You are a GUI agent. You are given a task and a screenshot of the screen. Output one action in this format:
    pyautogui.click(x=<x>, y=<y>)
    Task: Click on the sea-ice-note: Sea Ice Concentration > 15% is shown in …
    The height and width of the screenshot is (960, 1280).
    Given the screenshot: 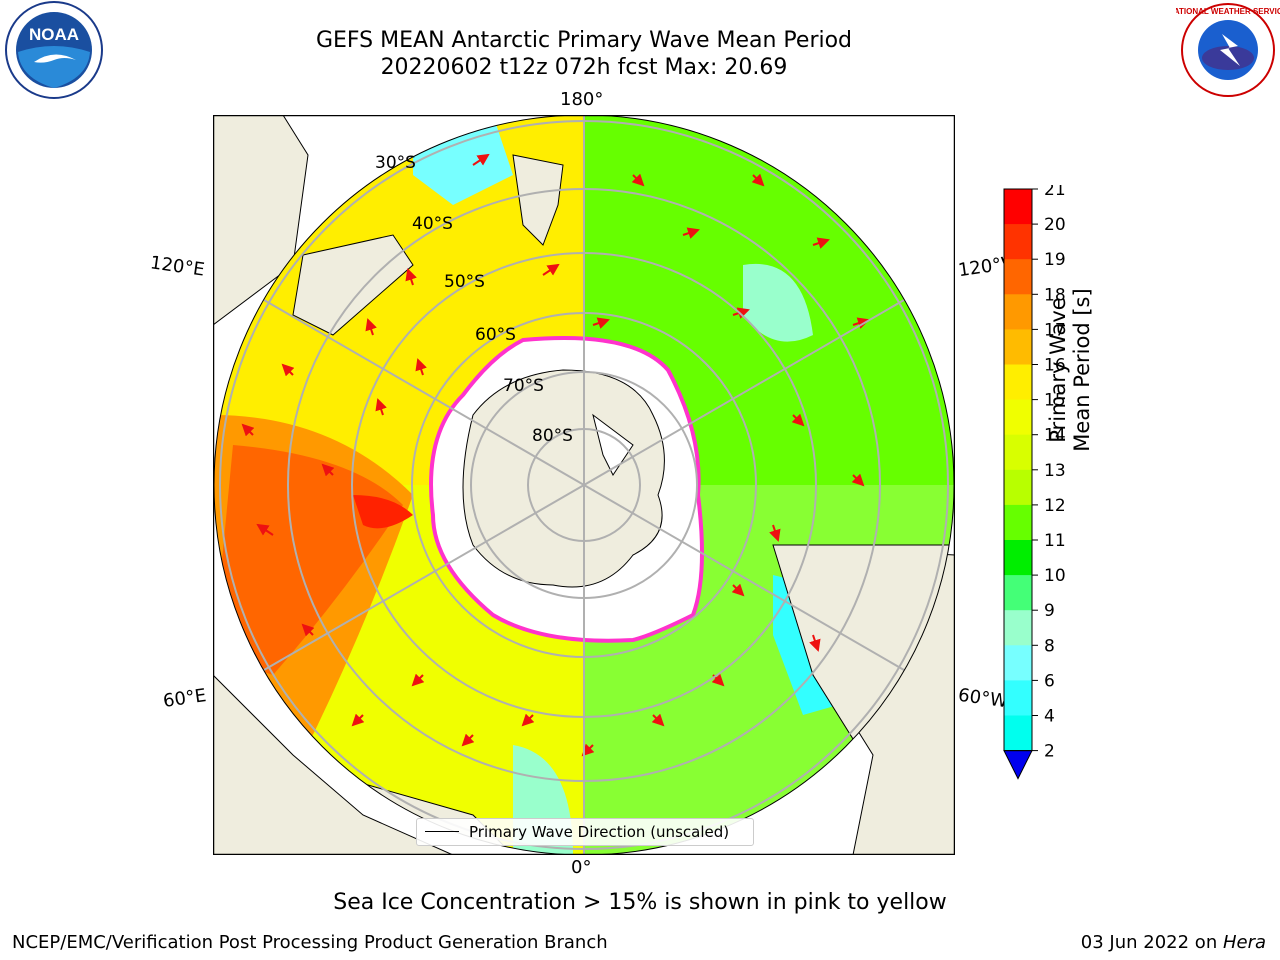 What is the action you would take?
    pyautogui.click(x=640, y=902)
    